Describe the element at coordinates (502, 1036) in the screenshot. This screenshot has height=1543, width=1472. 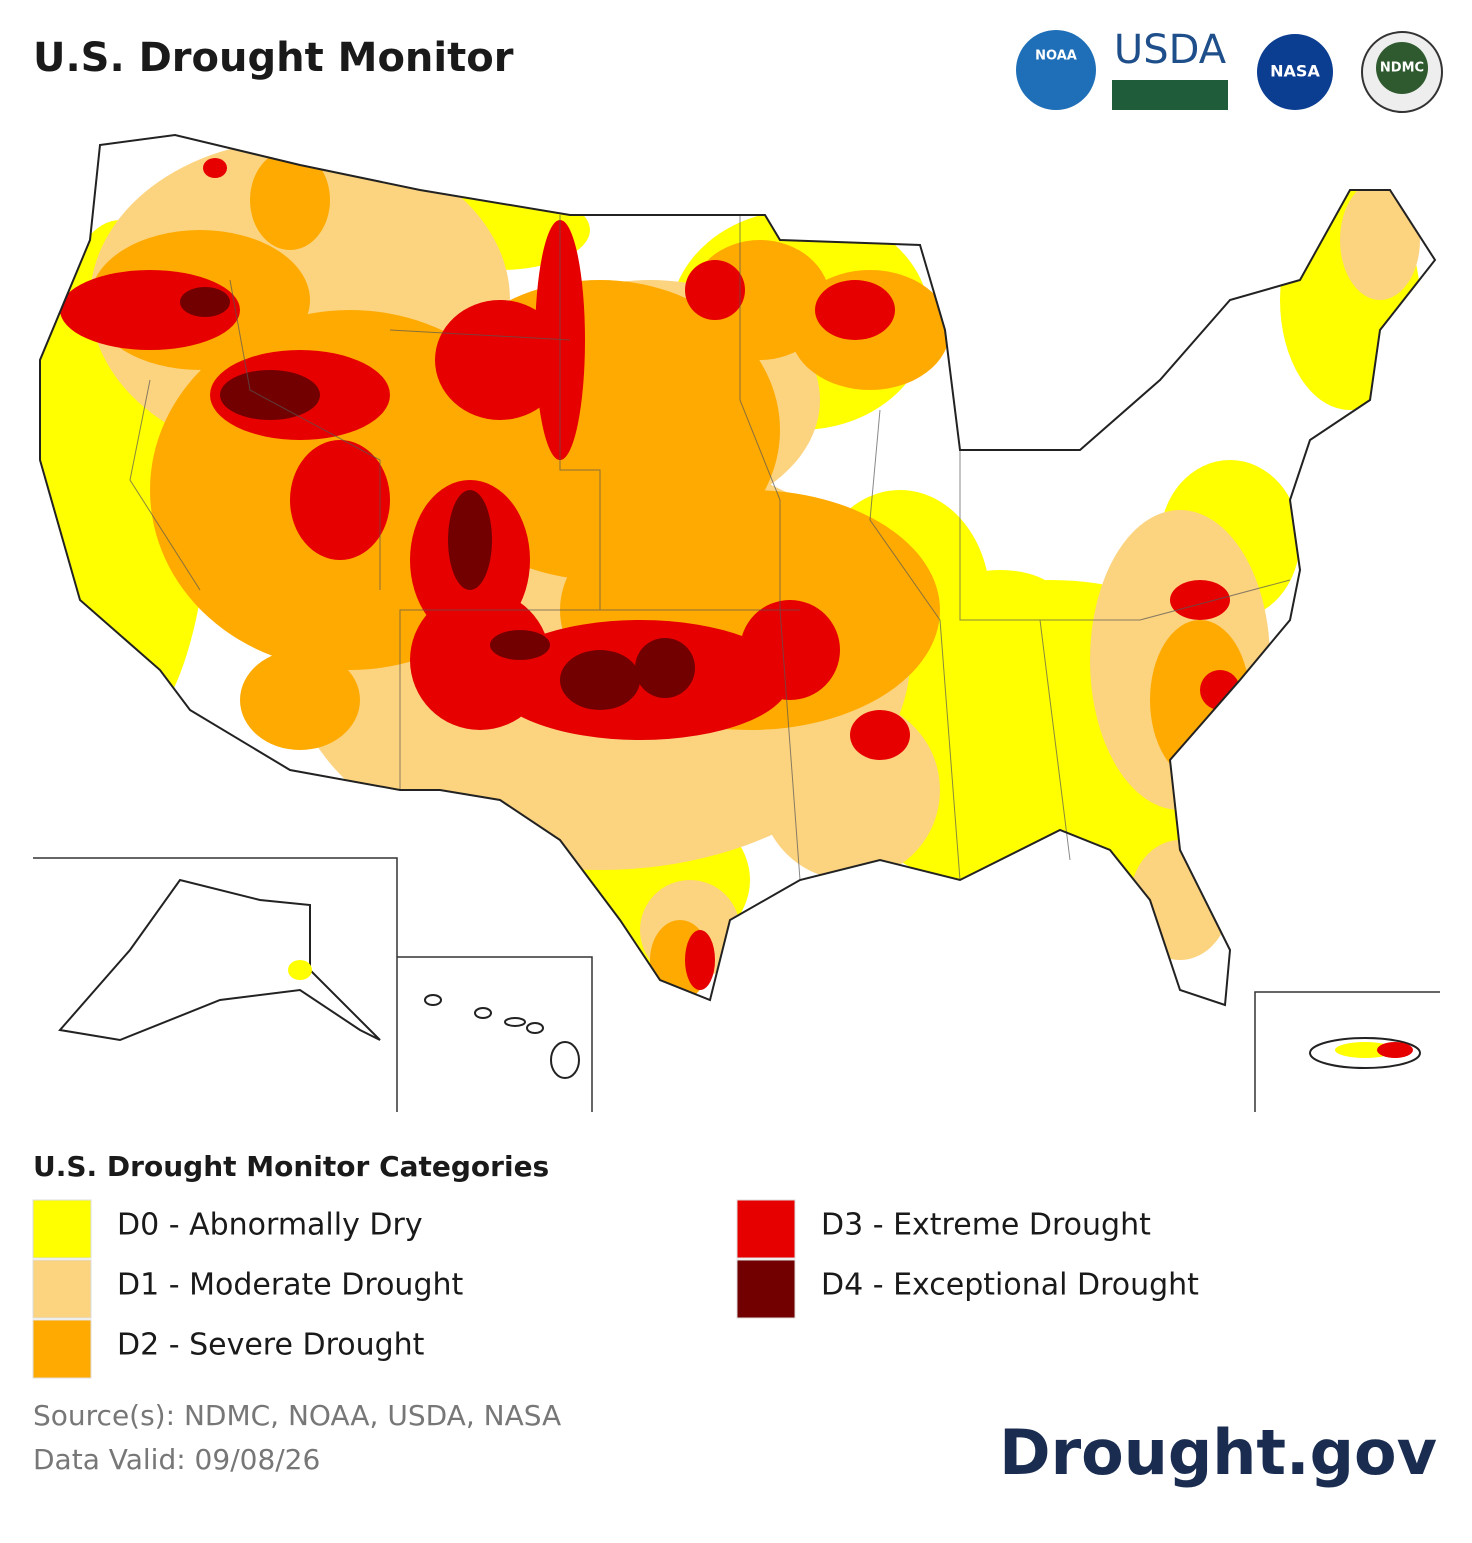
I see `hawaii` at that location.